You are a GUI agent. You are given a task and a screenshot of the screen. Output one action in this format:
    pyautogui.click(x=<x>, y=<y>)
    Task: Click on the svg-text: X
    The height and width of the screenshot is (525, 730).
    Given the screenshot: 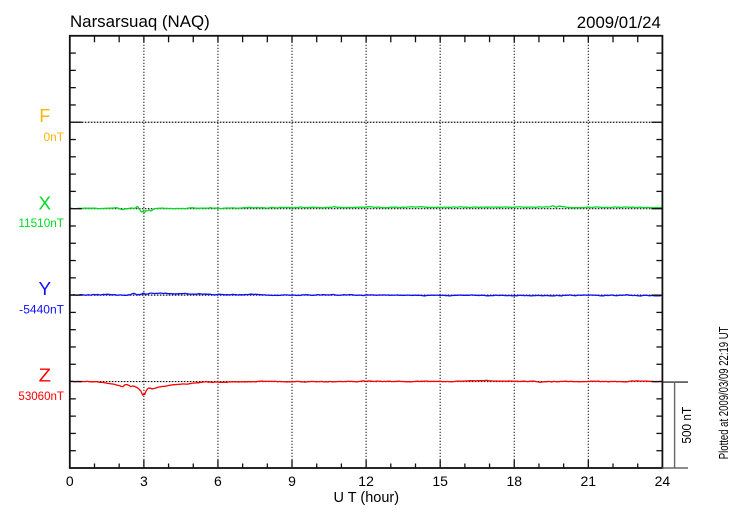 What is the action you would take?
    pyautogui.click(x=45, y=203)
    